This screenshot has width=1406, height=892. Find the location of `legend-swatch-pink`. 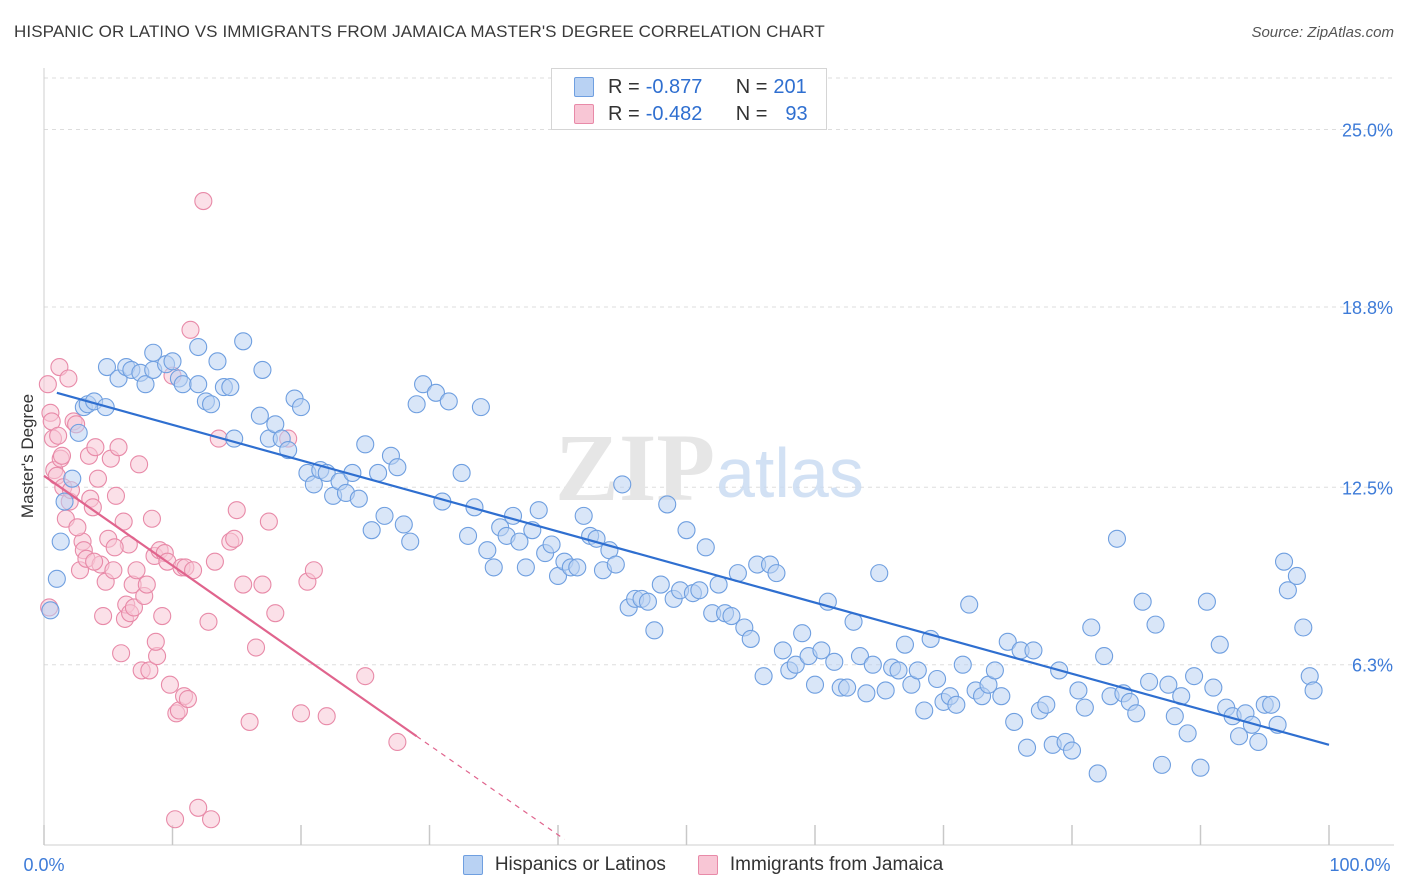

legend-swatch-pink is located at coordinates (584, 114).